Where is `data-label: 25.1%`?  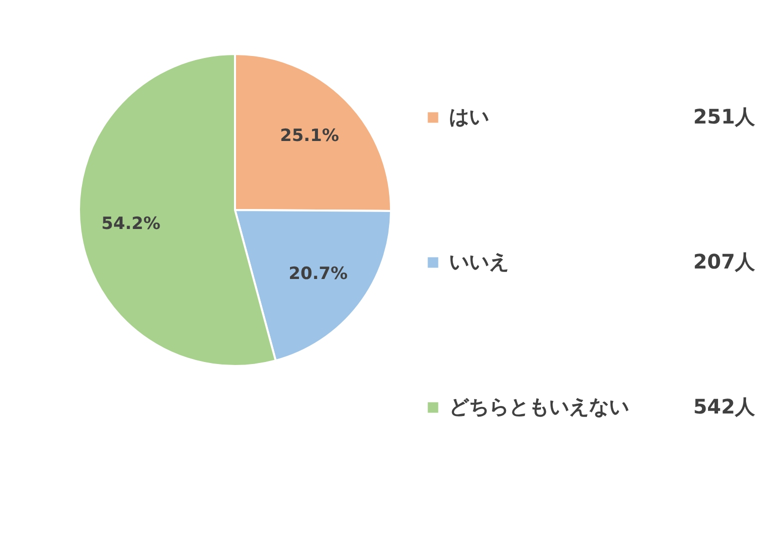
data-label: 25.1% is located at coordinates (309, 136).